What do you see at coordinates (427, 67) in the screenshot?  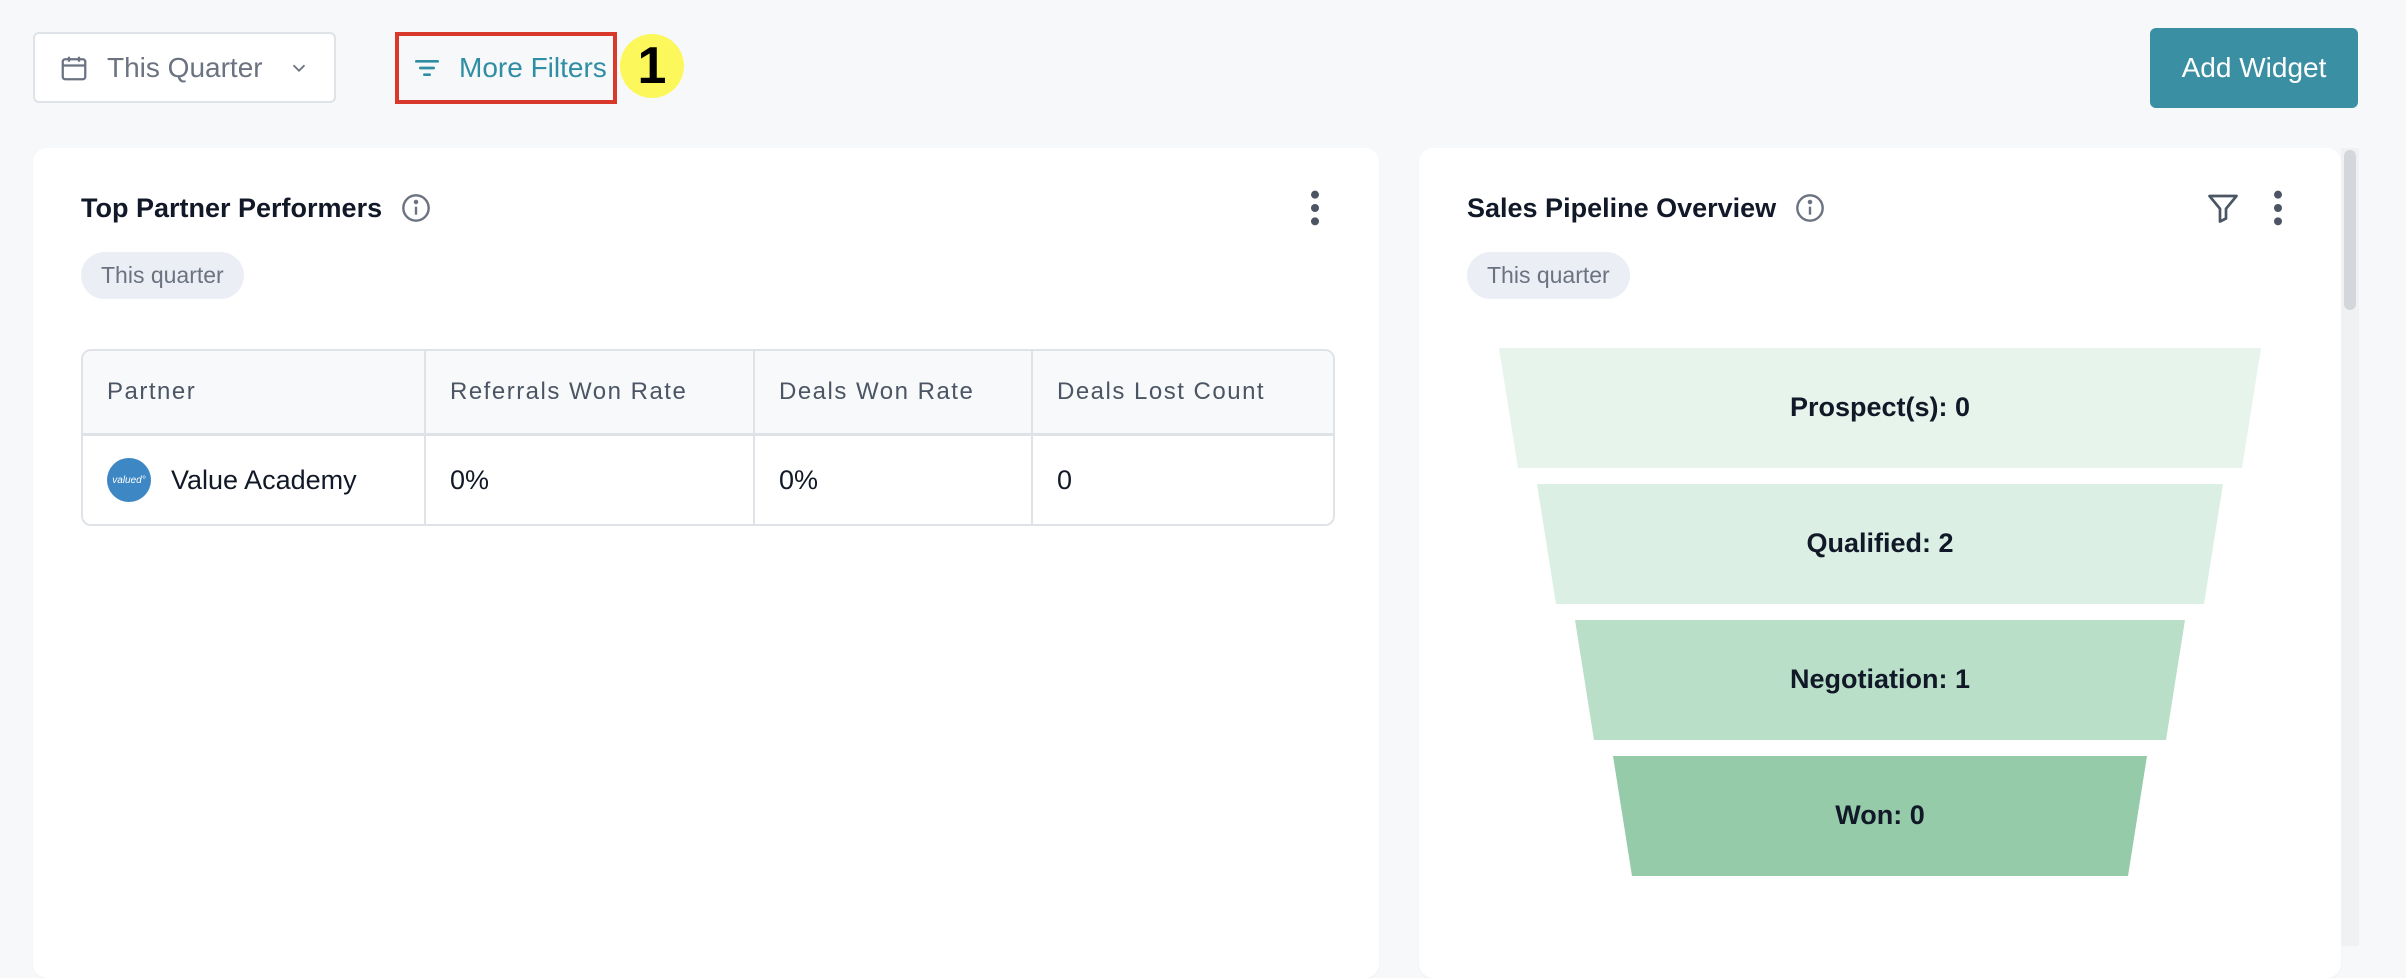 I see `filter-lines-icon` at bounding box center [427, 67].